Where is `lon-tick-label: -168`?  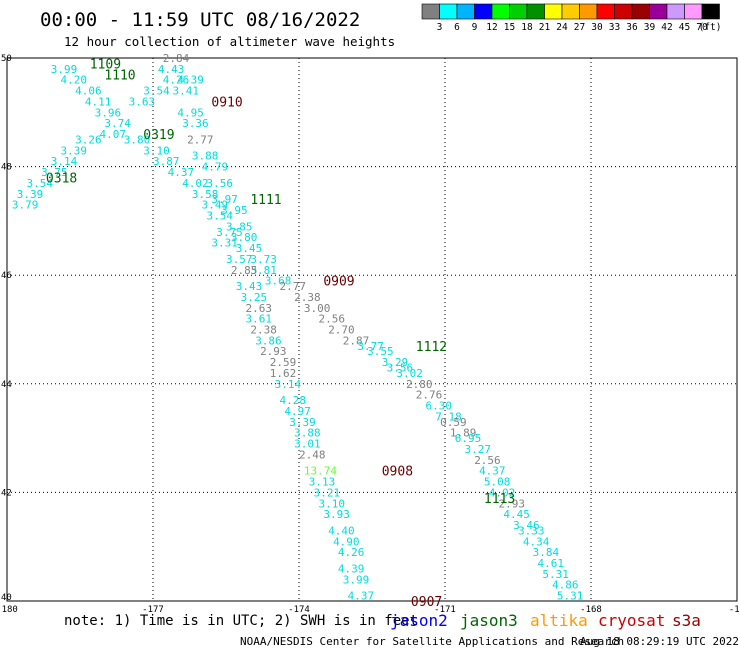 lon-tick-label: -168 is located at coordinates (591, 610).